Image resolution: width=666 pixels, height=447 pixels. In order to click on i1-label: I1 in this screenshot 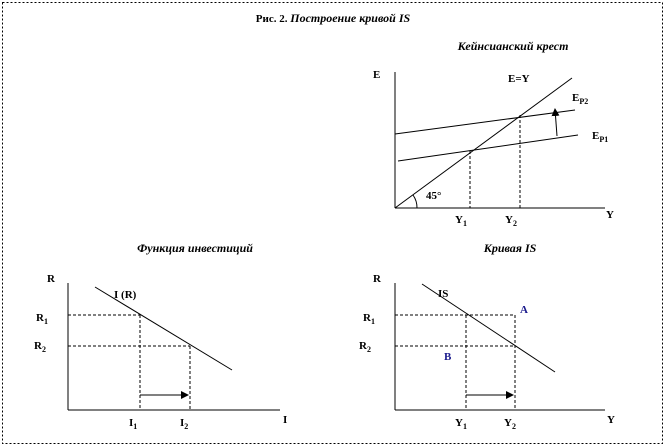, I will do `click(133, 424)`.